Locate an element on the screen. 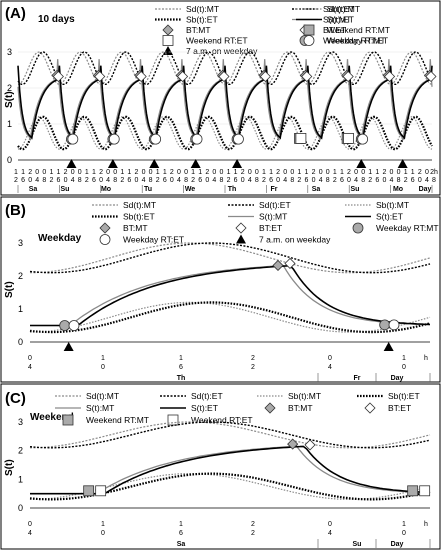 This screenshot has width=441, height=550. y-tick-label: 3 is located at coordinates (20, 422).